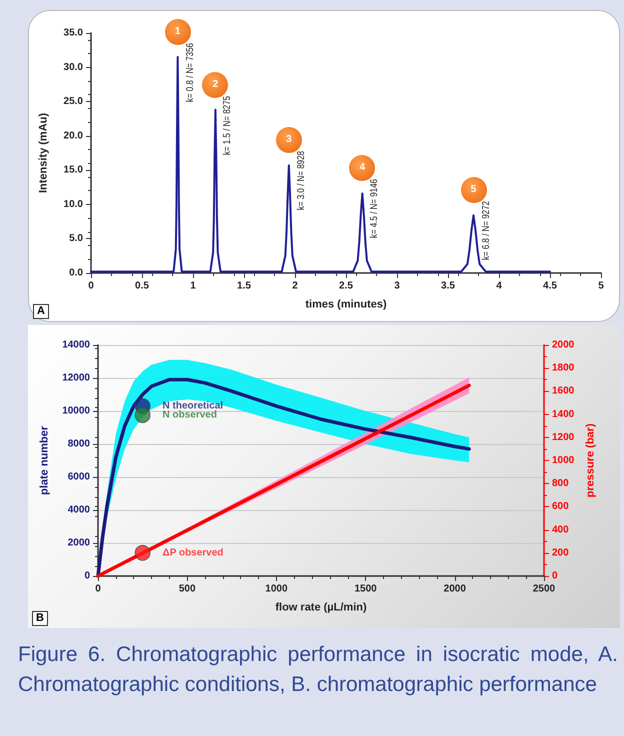 Image resolution: width=624 pixels, height=736 pixels. Describe the element at coordinates (276, 589) in the screenshot. I see `x-tick-label: 1000` at that location.